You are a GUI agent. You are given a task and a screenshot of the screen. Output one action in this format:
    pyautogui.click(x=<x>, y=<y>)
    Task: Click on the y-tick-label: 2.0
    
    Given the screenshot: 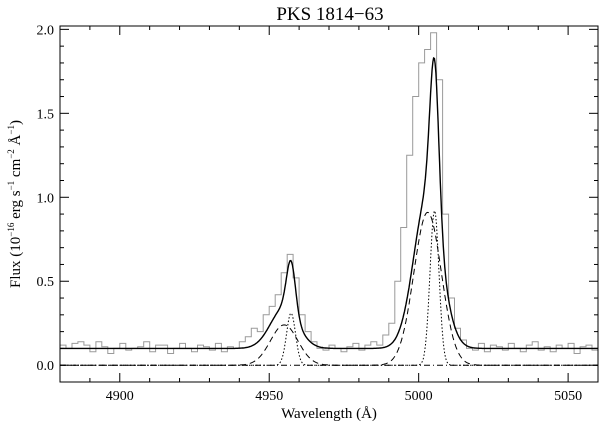 What is the action you would take?
    pyautogui.click(x=46, y=30)
    